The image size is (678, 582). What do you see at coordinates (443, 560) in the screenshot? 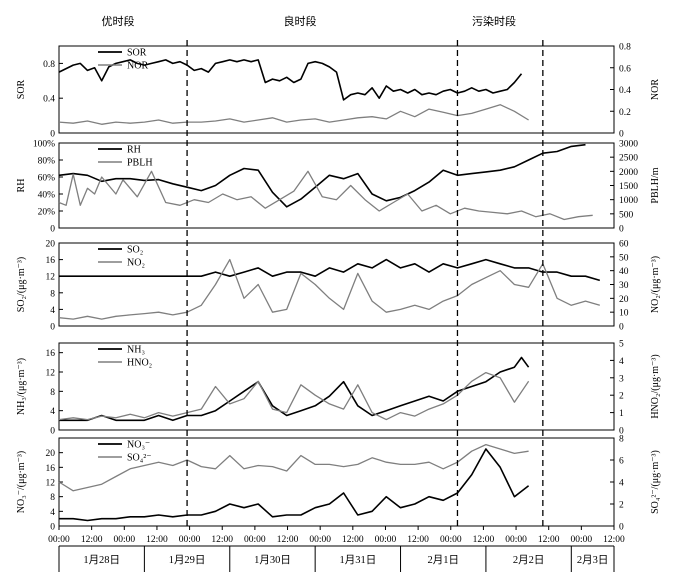
I see `date-label: 2月1日` at bounding box center [443, 560].